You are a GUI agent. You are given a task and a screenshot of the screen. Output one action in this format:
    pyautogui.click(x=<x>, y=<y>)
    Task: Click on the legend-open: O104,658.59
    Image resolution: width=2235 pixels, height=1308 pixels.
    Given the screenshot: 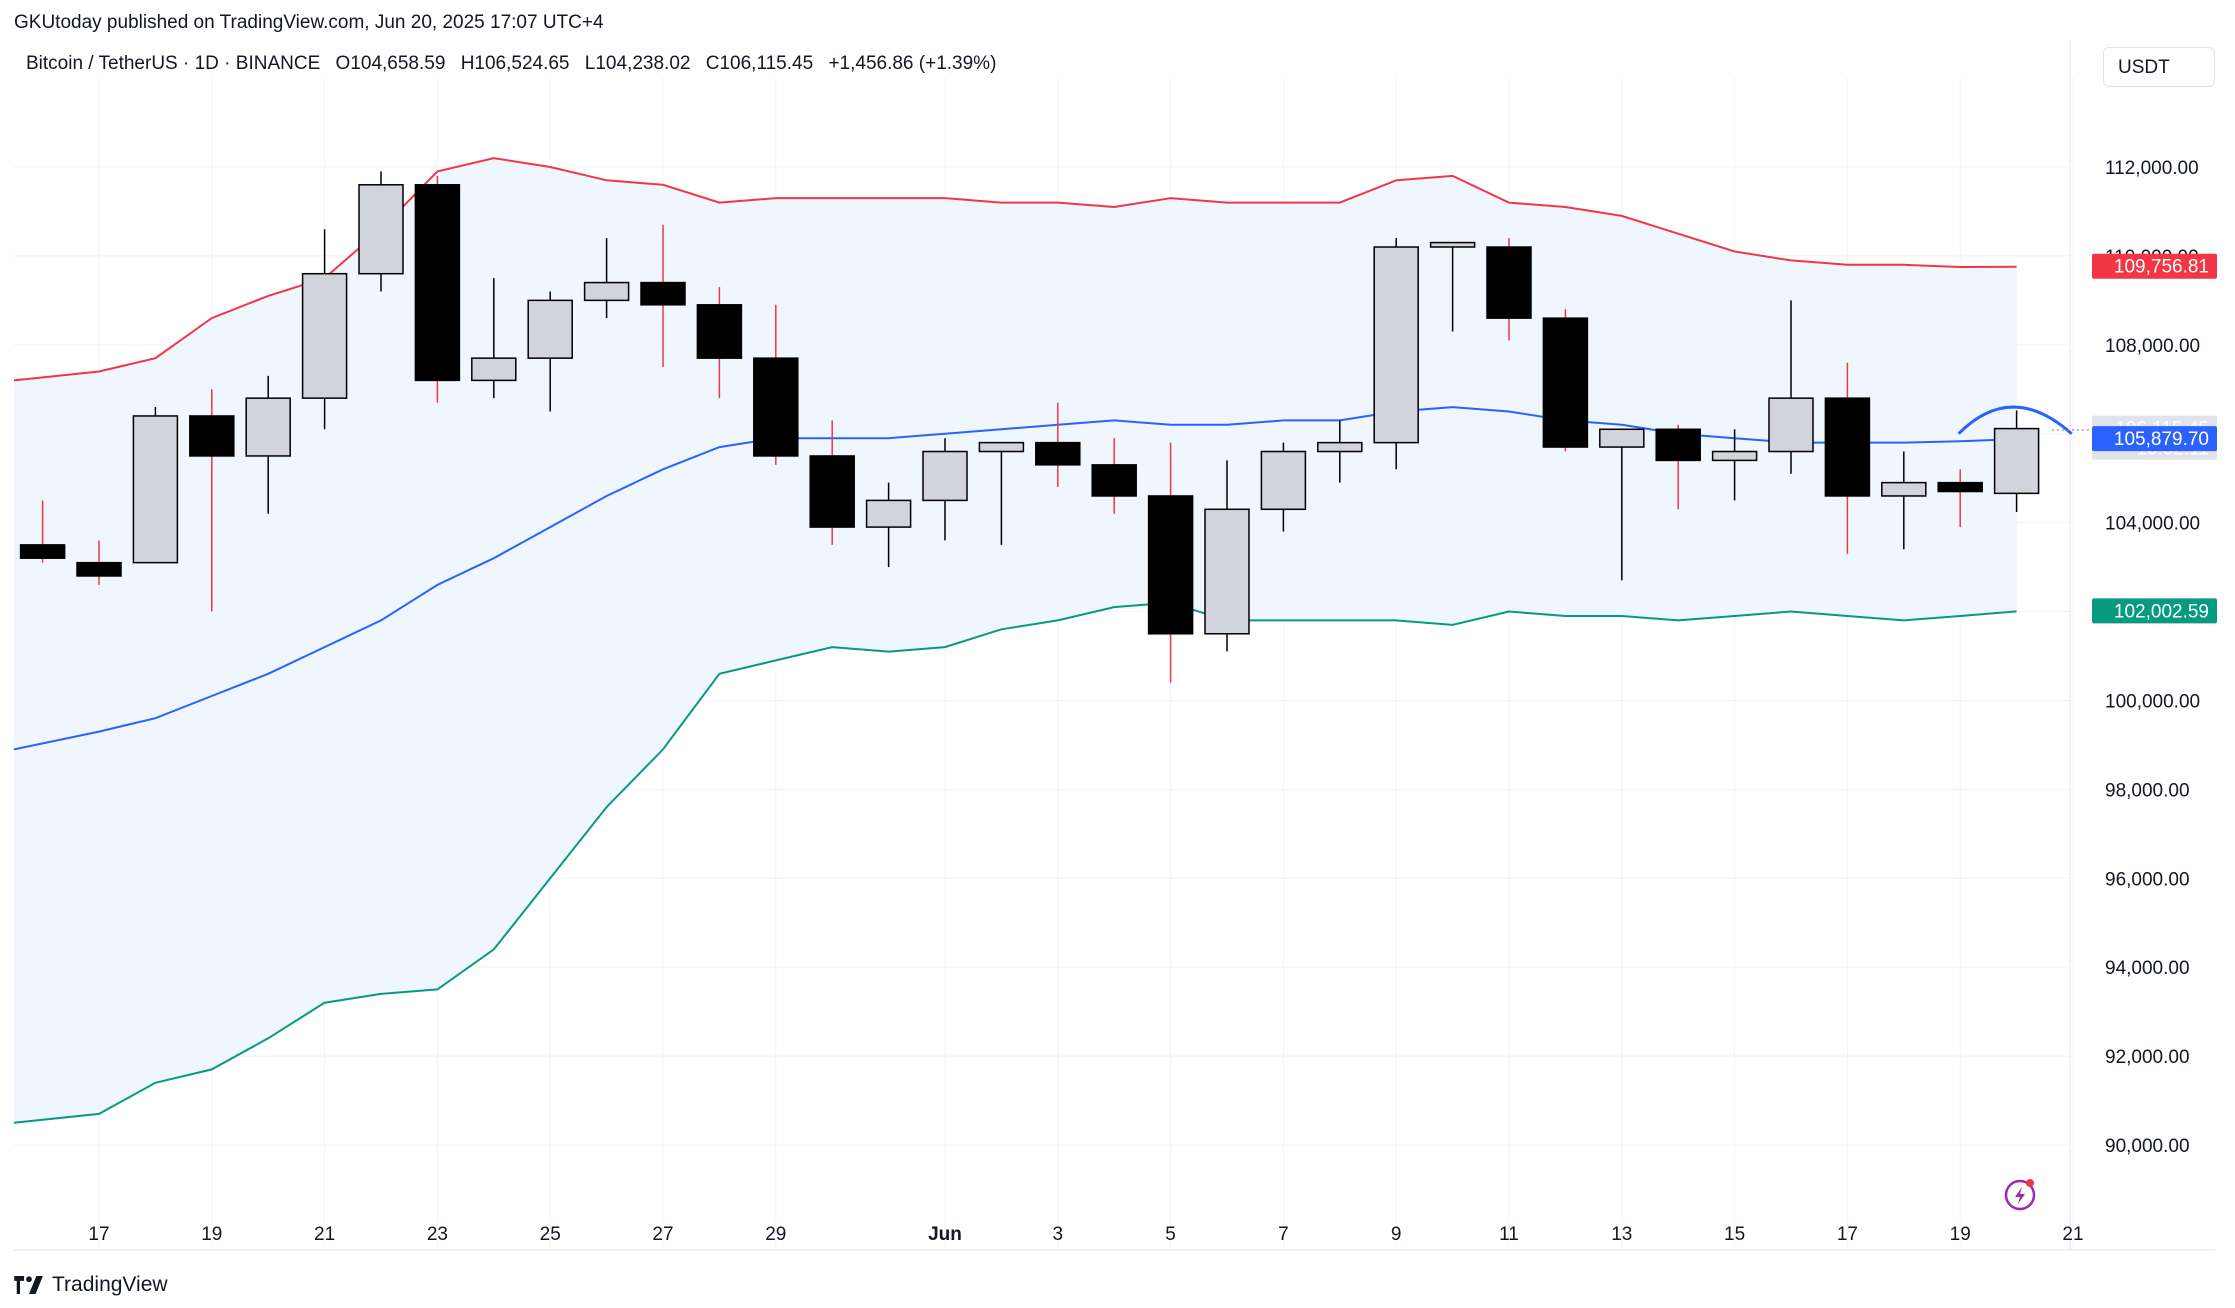 What is the action you would take?
    pyautogui.click(x=390, y=63)
    